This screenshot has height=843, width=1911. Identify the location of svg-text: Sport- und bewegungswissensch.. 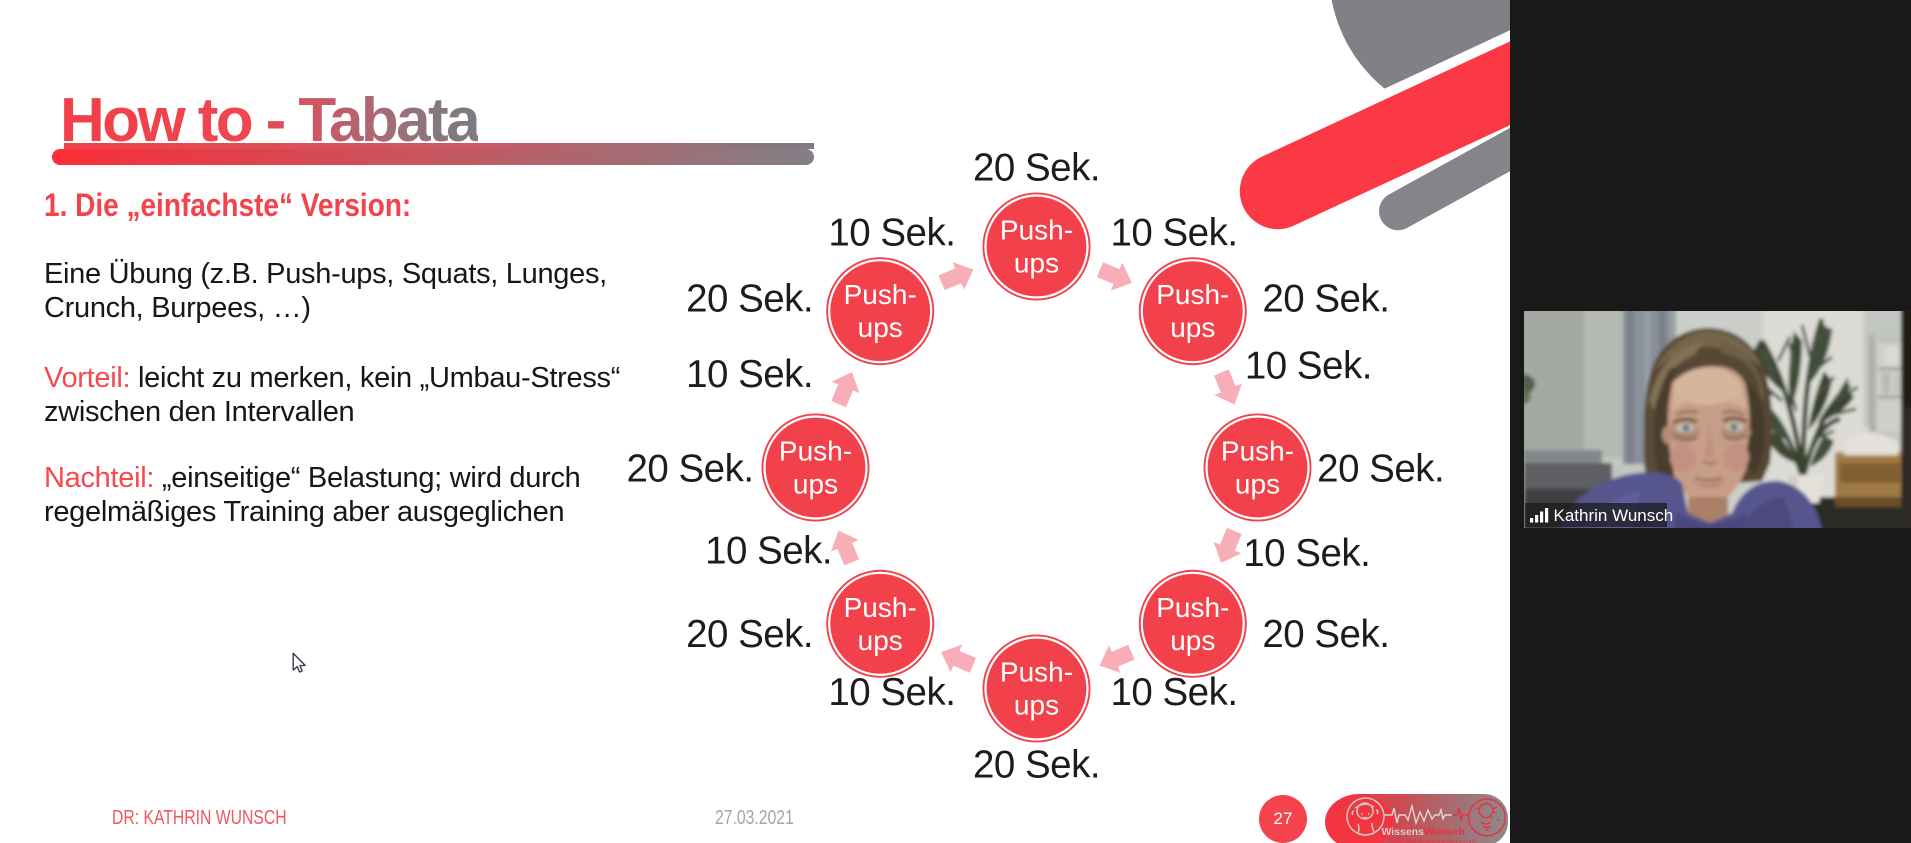
(1433, 841).